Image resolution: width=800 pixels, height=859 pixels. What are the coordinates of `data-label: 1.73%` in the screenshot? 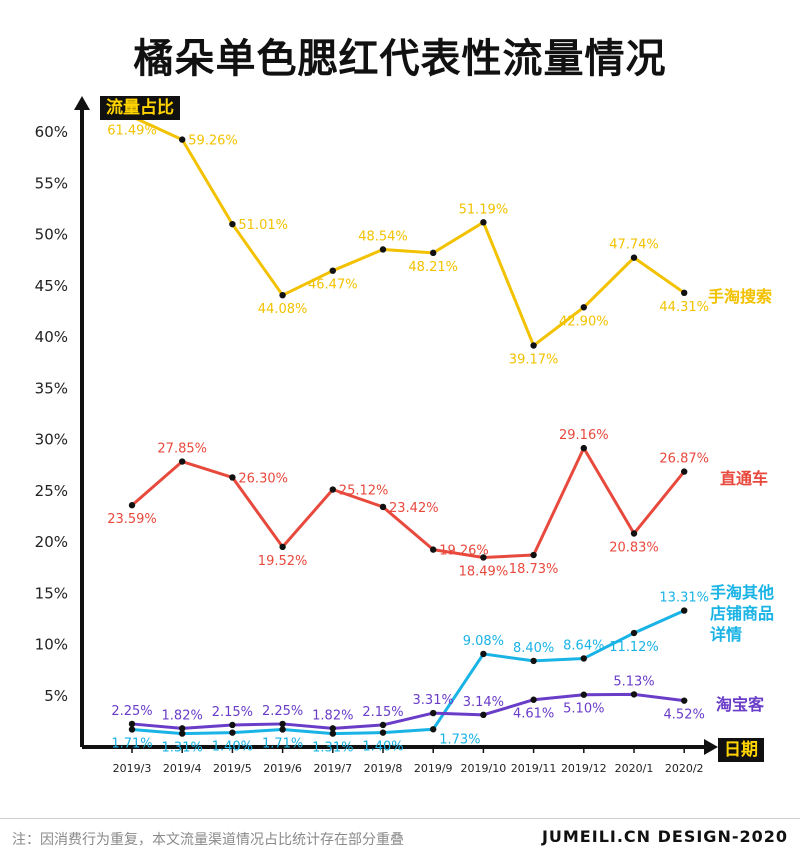 It's located at (459, 739).